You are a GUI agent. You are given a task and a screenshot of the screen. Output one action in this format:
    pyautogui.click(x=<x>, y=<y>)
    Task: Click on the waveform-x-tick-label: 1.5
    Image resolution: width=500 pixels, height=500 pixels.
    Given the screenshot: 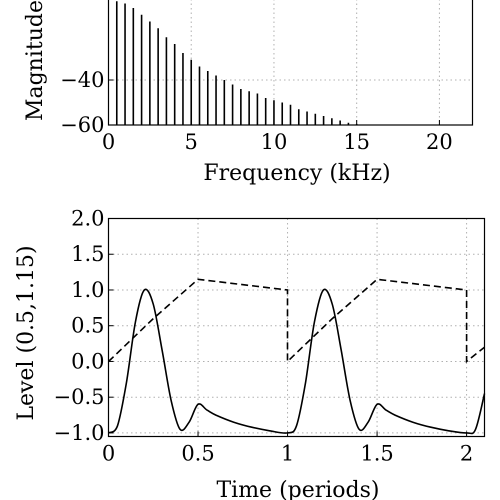 What is the action you would take?
    pyautogui.click(x=376, y=454)
    